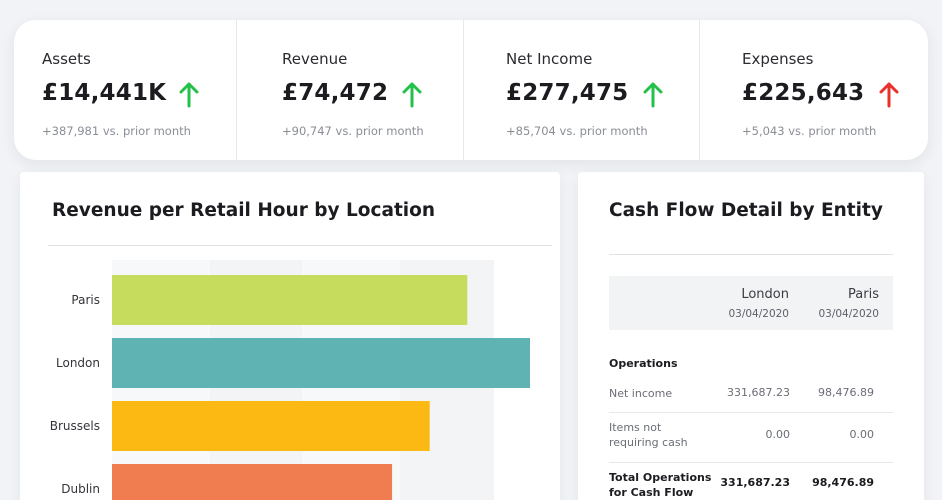 This screenshot has width=942, height=500. What do you see at coordinates (271, 426) in the screenshot?
I see `bar-brussels` at bounding box center [271, 426].